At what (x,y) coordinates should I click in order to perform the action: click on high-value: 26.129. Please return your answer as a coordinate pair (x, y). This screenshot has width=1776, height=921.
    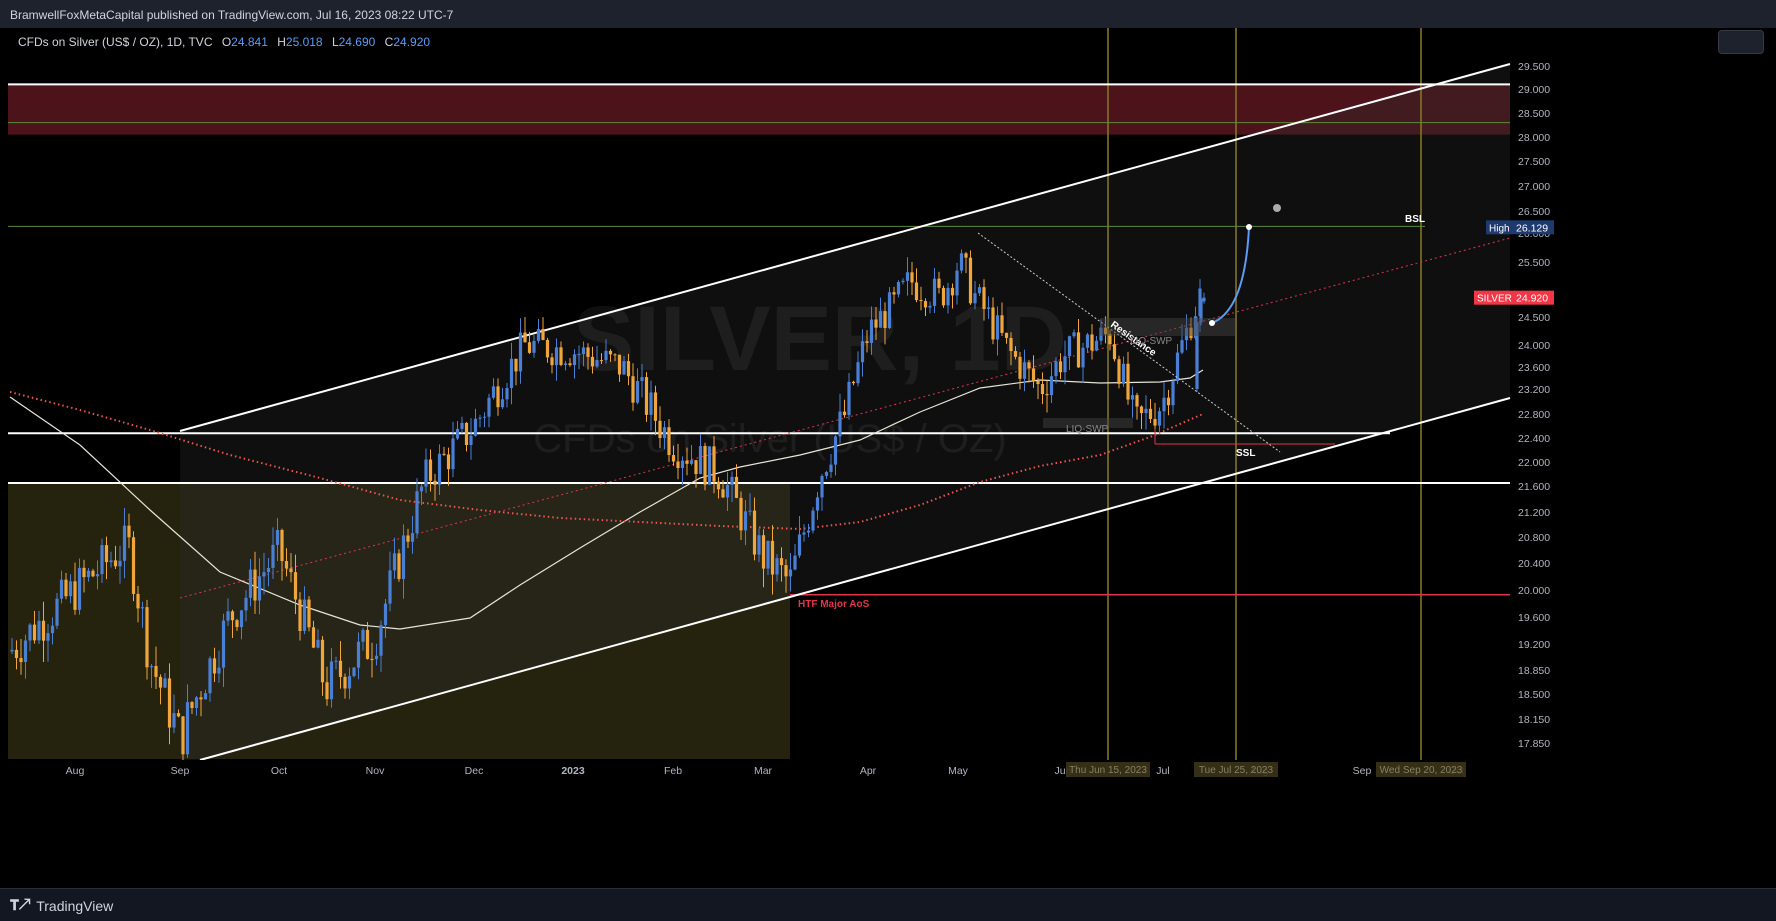
    Looking at the image, I should click on (1532, 228).